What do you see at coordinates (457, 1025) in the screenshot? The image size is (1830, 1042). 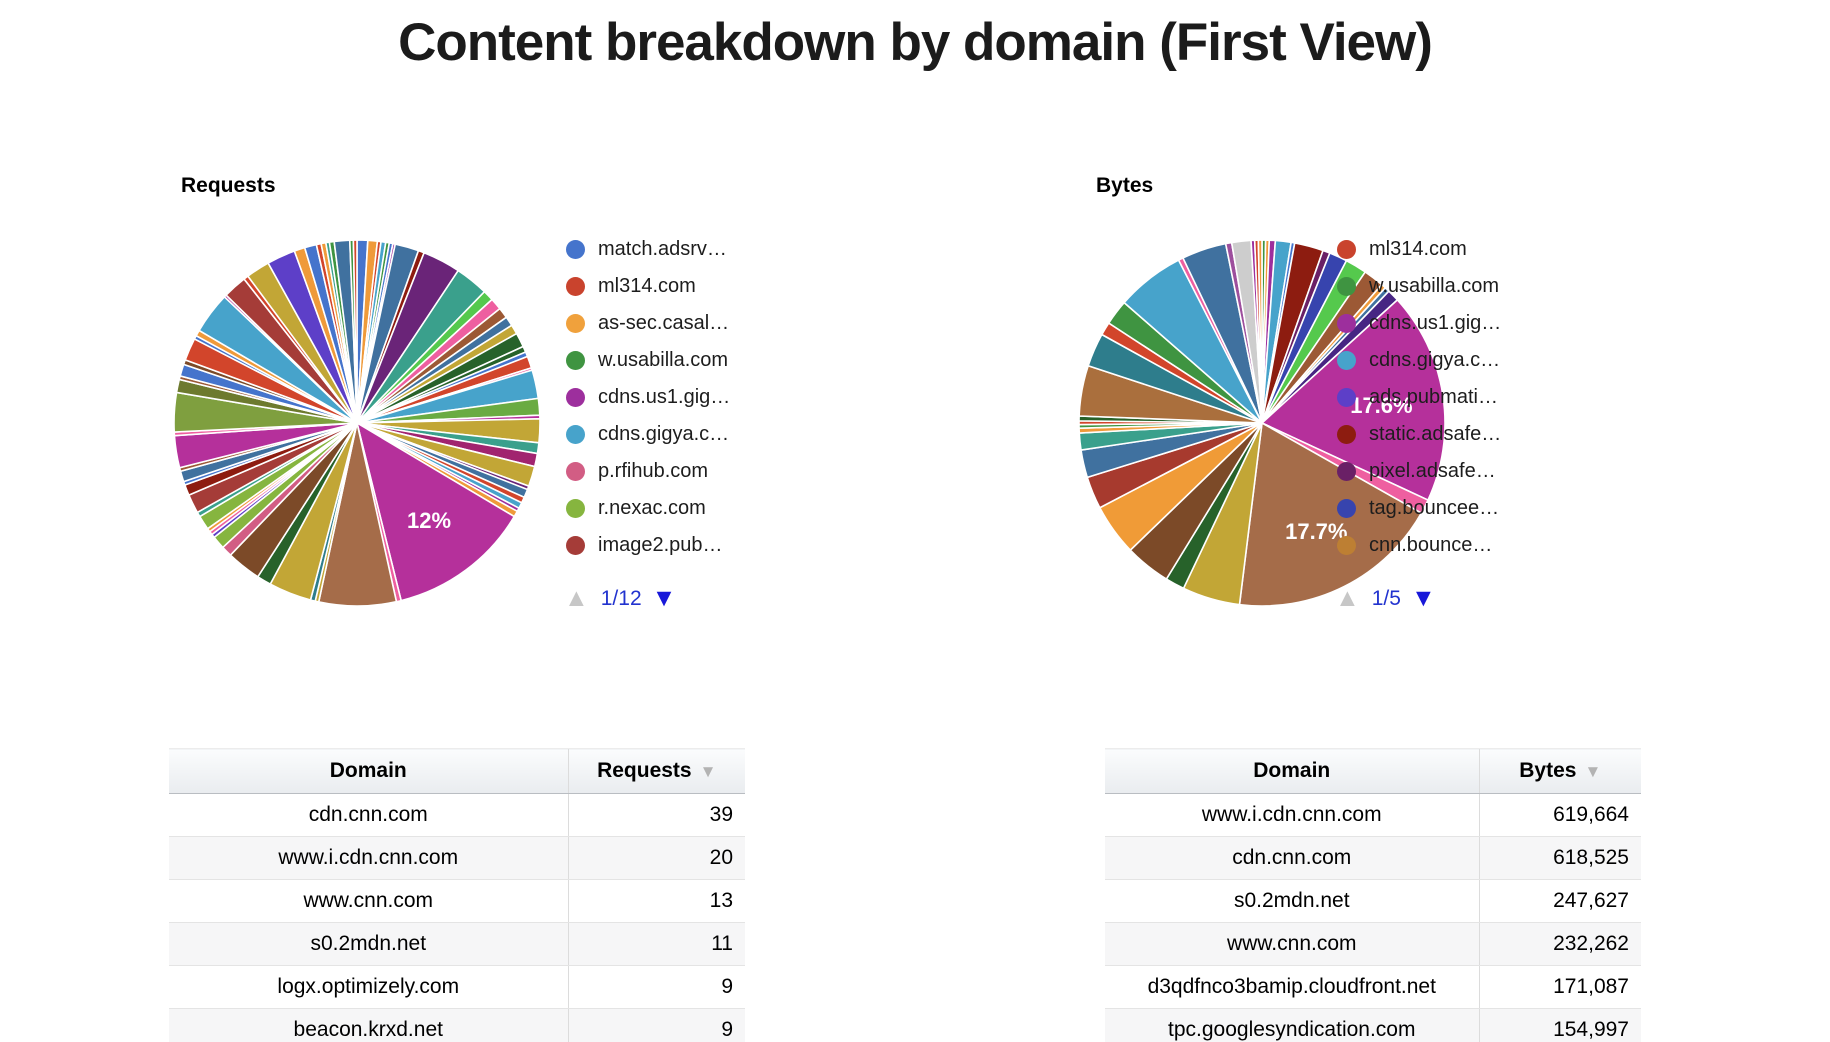 I see `table-row: beacon.krxd.net 9` at bounding box center [457, 1025].